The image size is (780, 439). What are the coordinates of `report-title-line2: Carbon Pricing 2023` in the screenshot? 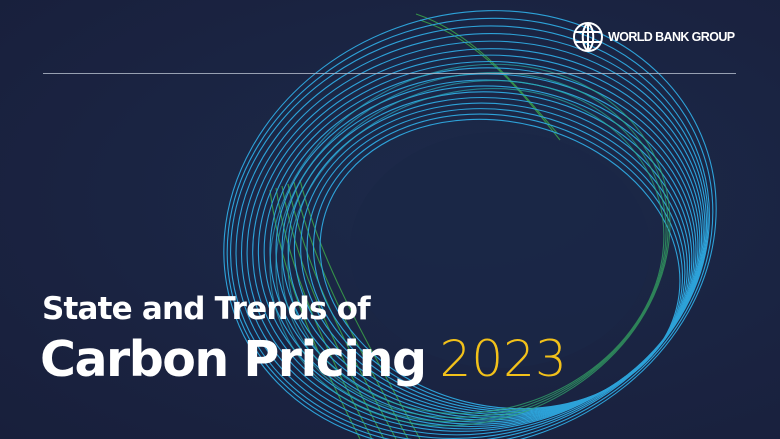 It's located at (303, 359).